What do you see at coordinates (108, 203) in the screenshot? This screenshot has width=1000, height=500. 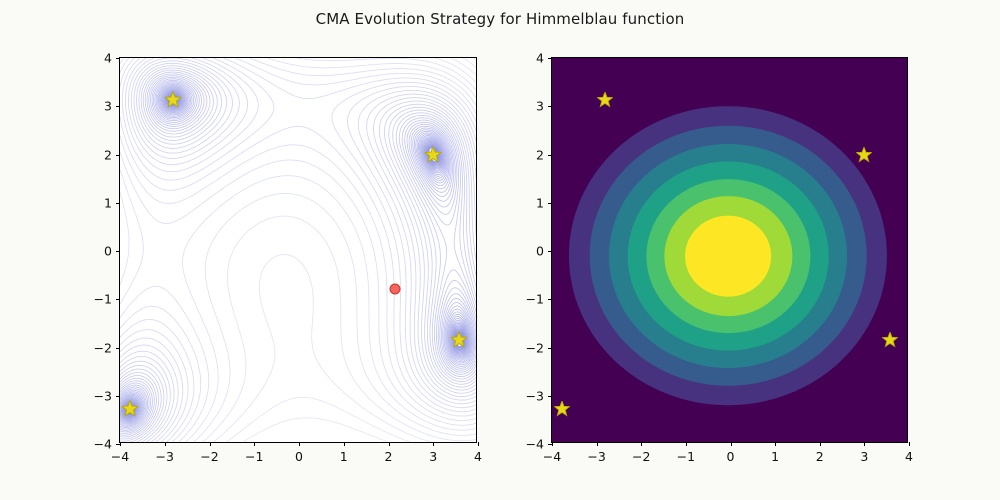 I see `left-ytick-label: 1` at bounding box center [108, 203].